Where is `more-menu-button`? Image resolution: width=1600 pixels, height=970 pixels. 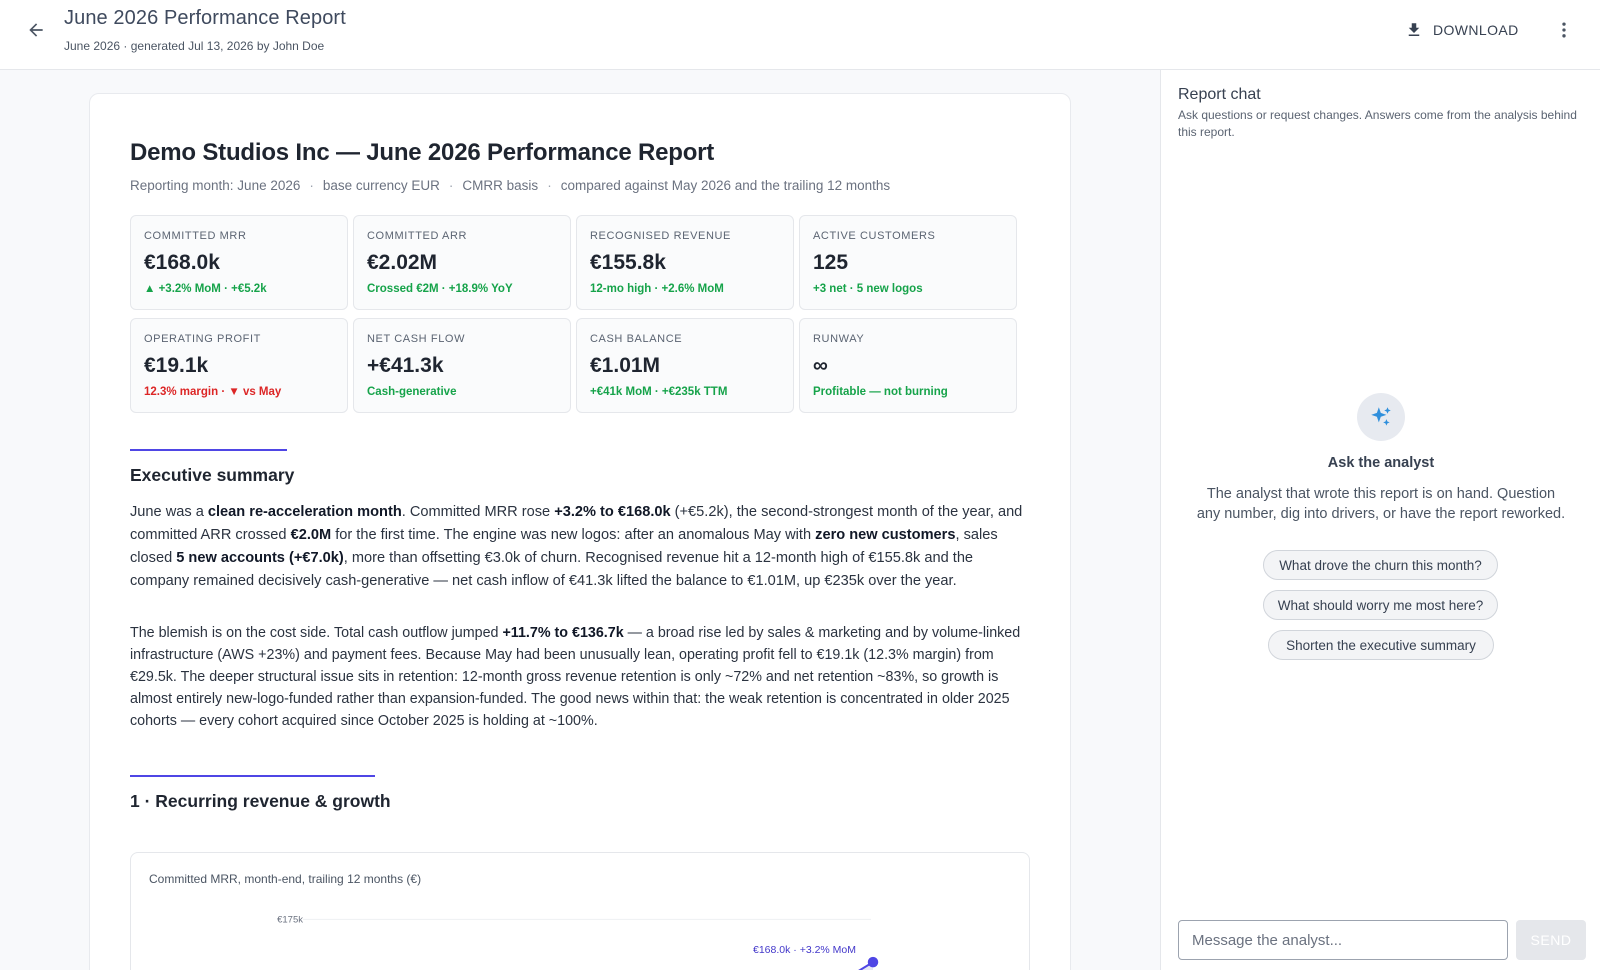
more-menu-button is located at coordinates (1564, 30).